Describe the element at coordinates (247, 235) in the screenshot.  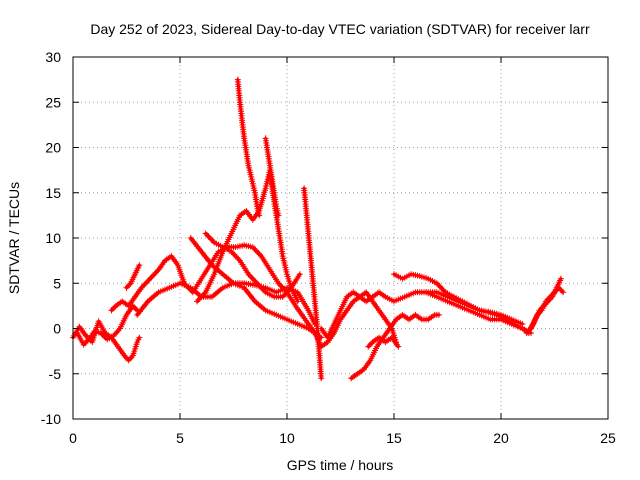
I see `series-line` at that location.